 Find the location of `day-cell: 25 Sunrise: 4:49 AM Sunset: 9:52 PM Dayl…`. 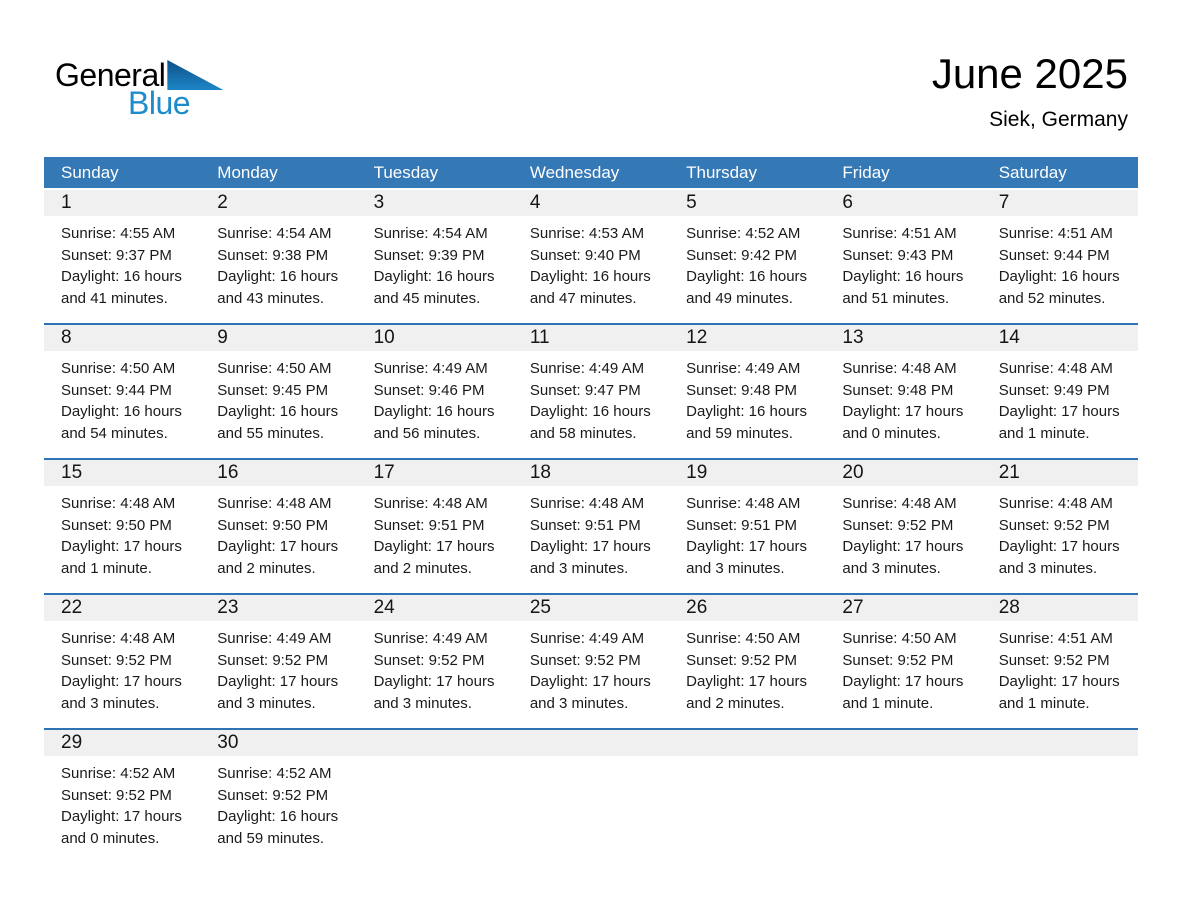

day-cell: 25 Sunrise: 4:49 AM Sunset: 9:52 PM Dayl… is located at coordinates (591, 661).